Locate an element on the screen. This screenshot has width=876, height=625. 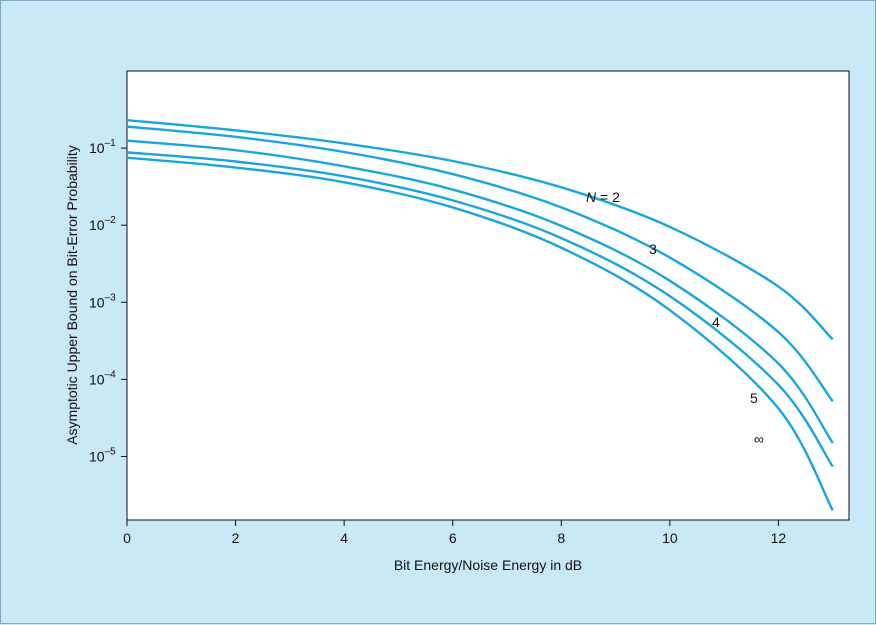
curve-labels: N = 2 3 4 5 ∞ is located at coordinates (675, 318).